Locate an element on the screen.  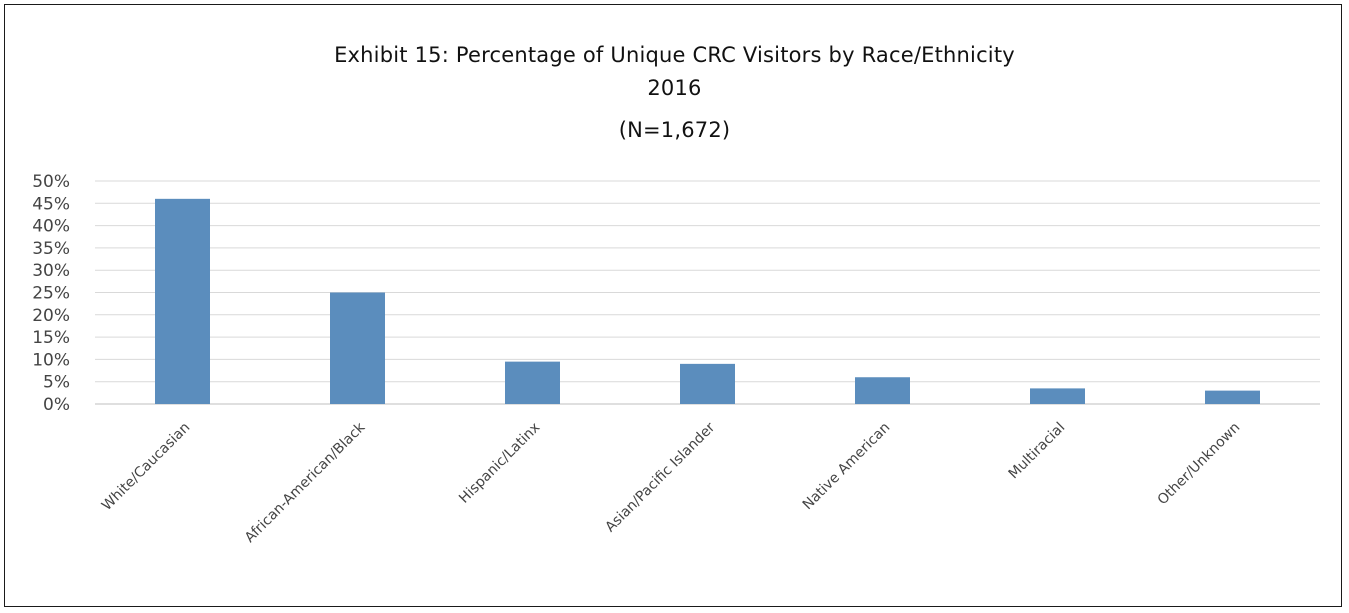
y-tick-label: 35% is located at coordinates (51, 249).